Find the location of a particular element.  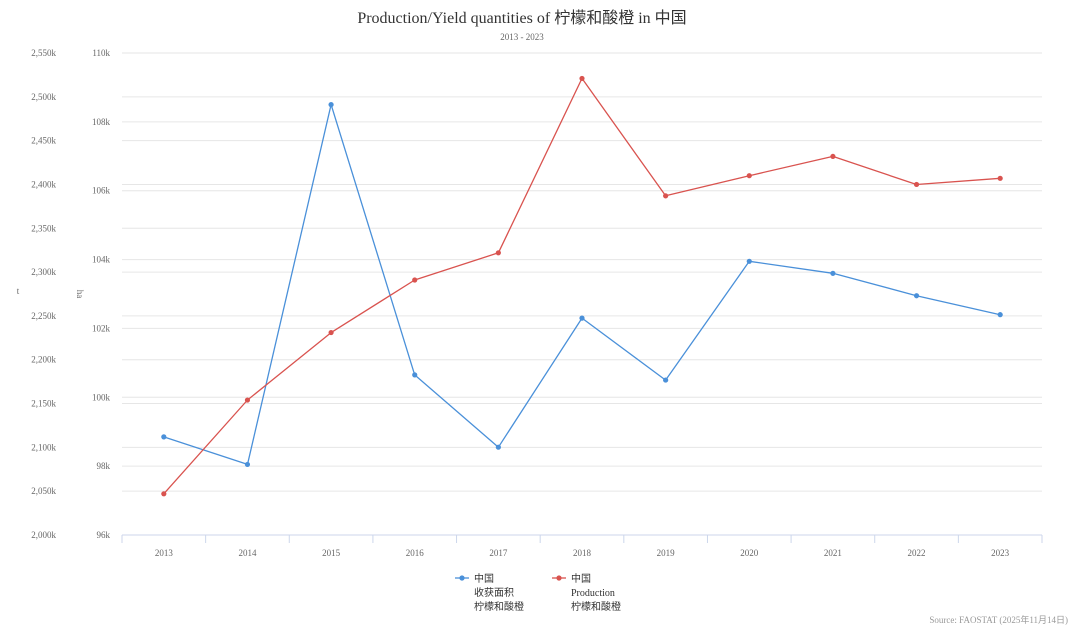

y-tick-label-inner: 106k is located at coordinates (101, 191).